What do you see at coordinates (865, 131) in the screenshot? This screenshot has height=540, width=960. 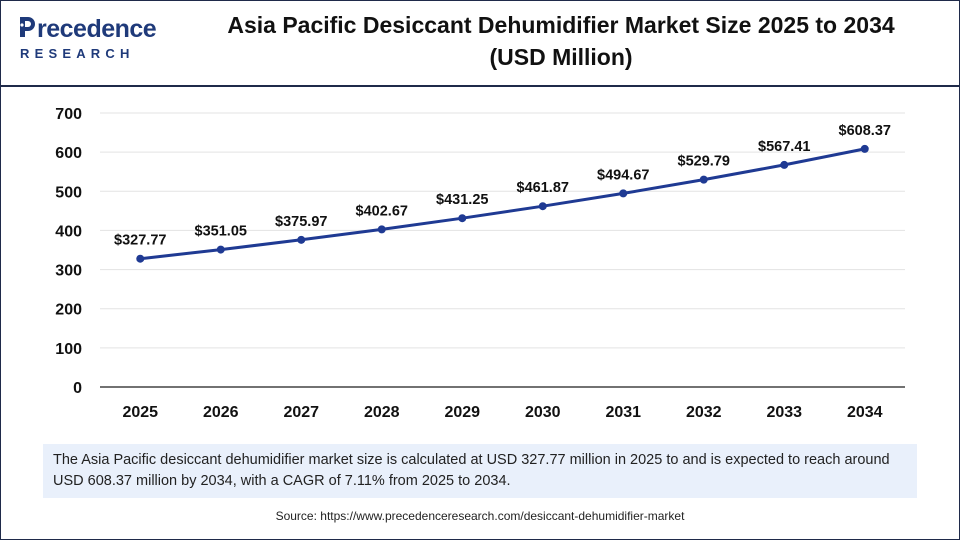 I see `data-label: $608.37` at bounding box center [865, 131].